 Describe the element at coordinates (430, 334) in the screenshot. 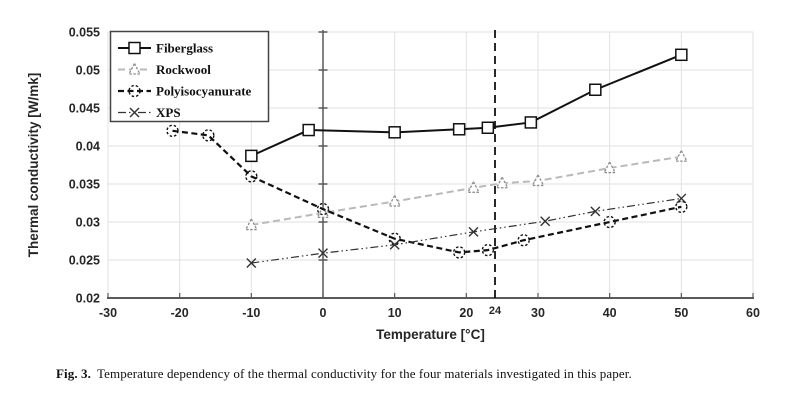

I see `x-axis-title: Temperature [°C]` at that location.